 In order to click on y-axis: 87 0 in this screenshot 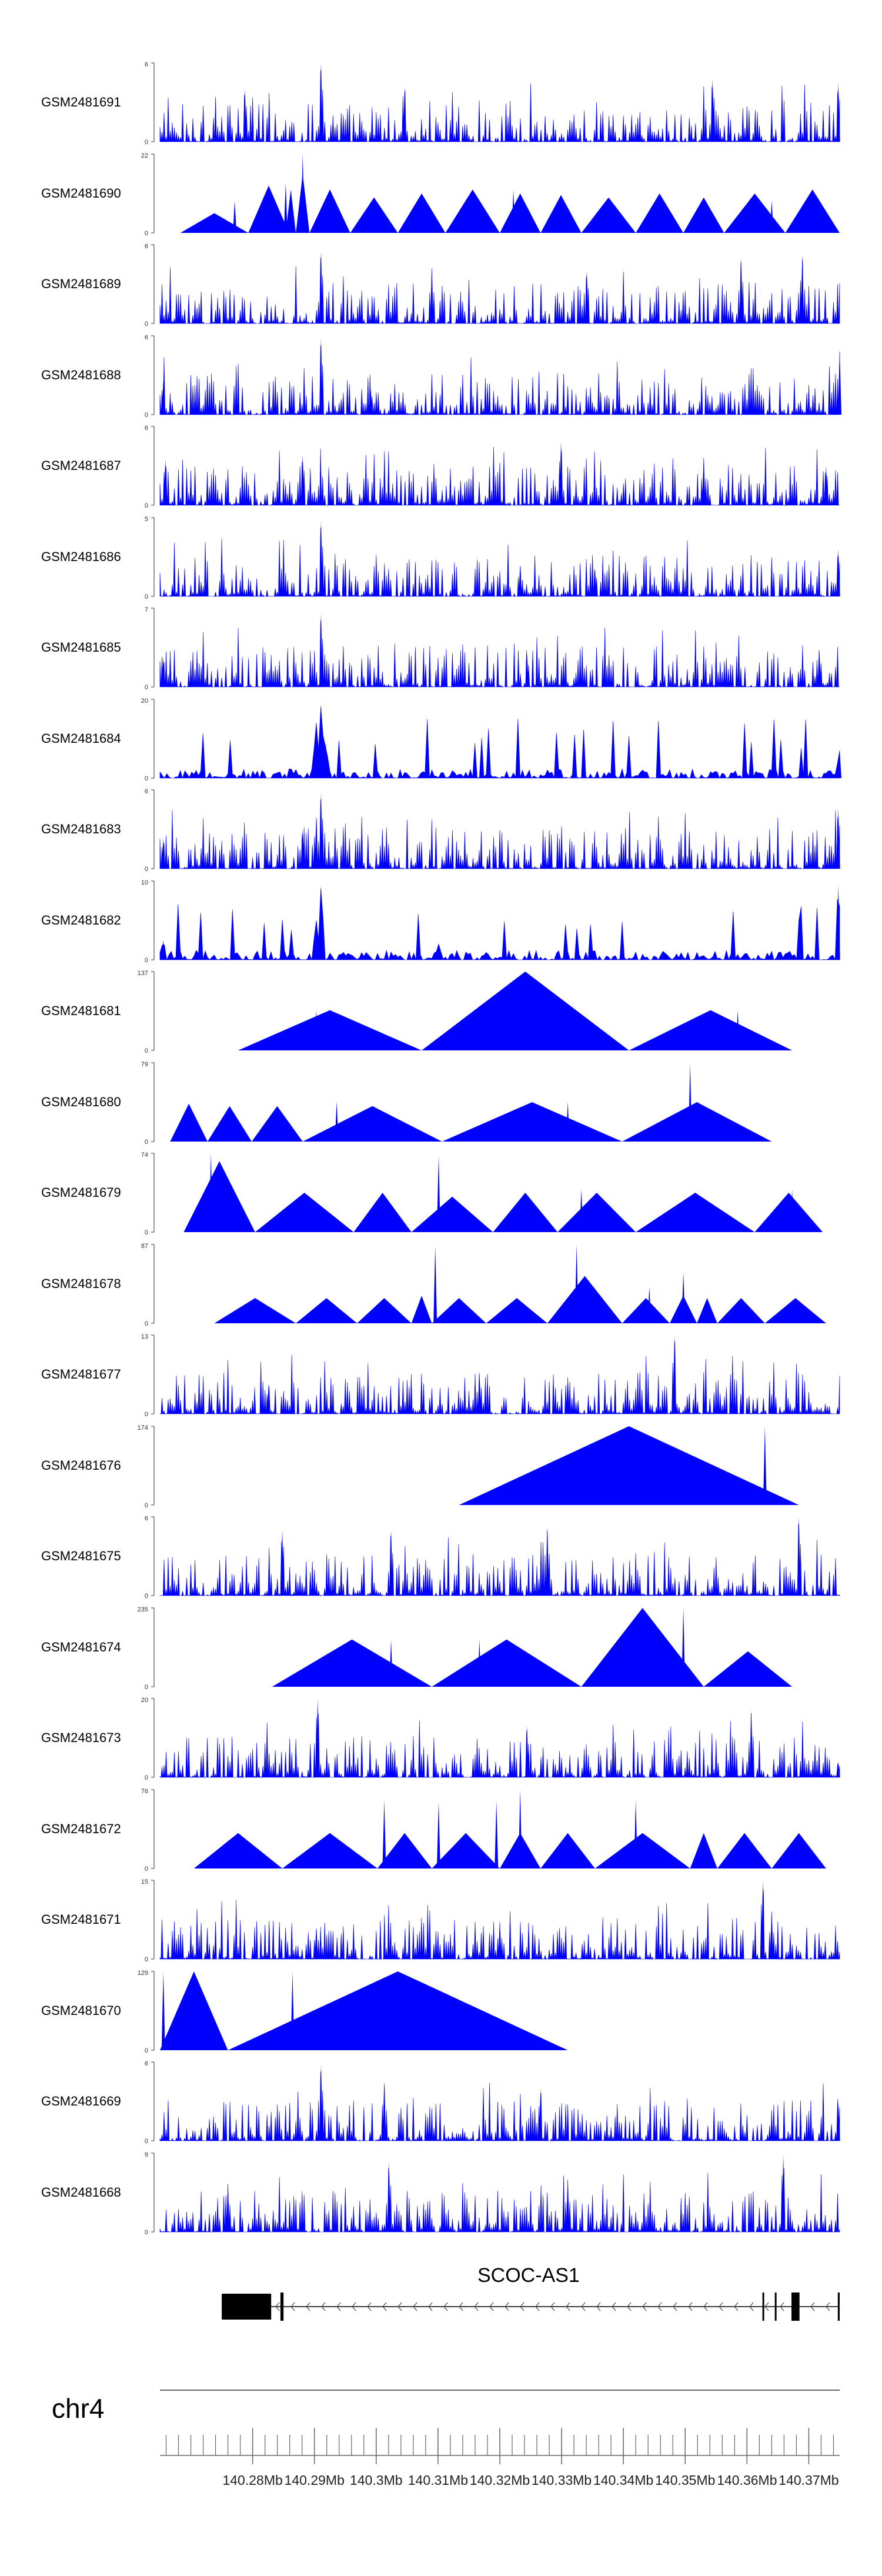, I will do `click(148, 1285)`.